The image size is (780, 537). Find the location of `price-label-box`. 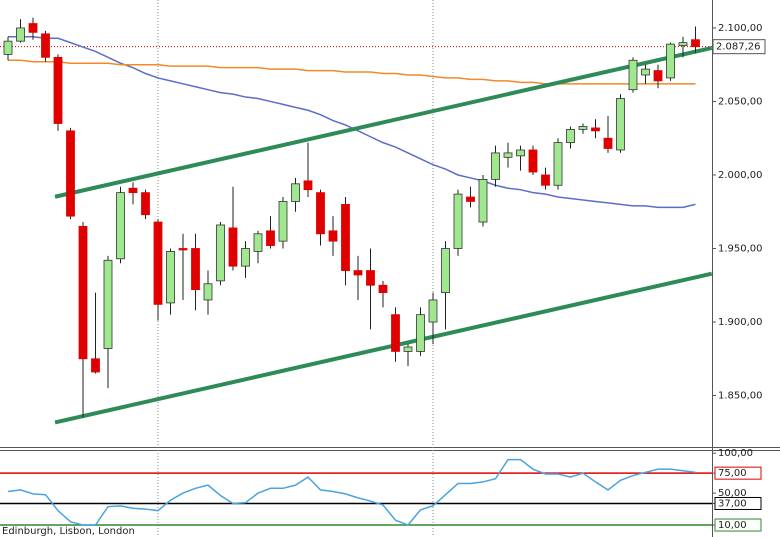

price-label-box is located at coordinates (739, 47).